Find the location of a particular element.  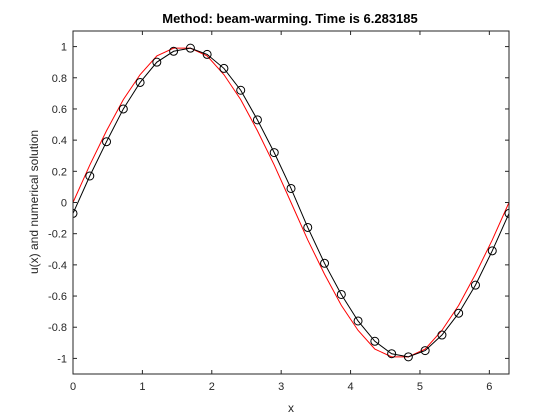

y-tick-label: 0 is located at coordinates (64, 204).